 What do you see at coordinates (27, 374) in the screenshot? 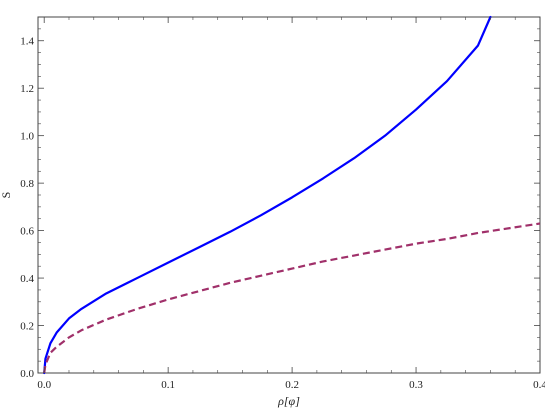
I see `y-tick-label: 0.0` at bounding box center [27, 374].